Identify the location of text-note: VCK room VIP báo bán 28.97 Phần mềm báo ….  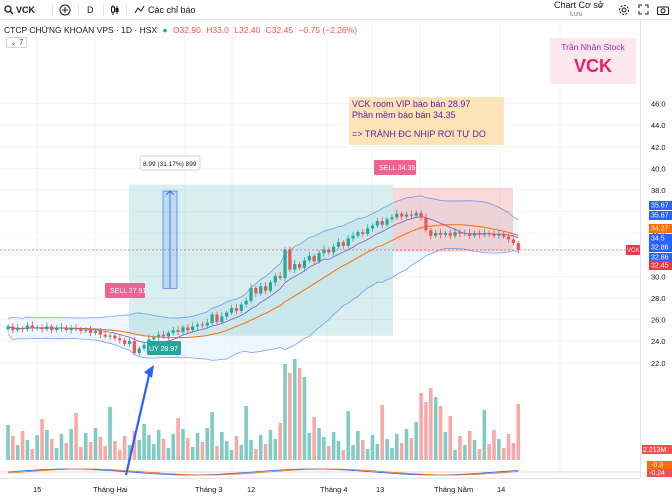
(426, 121).